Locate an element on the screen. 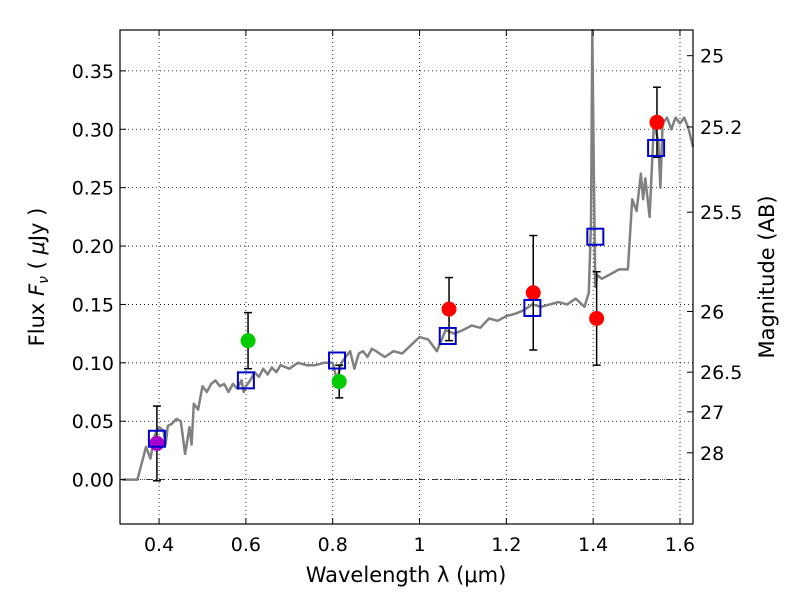 The image size is (800, 604). y2-axis-ticks: 25 25.2 25.5 26 26.5 27 28 is located at coordinates (714, 255).